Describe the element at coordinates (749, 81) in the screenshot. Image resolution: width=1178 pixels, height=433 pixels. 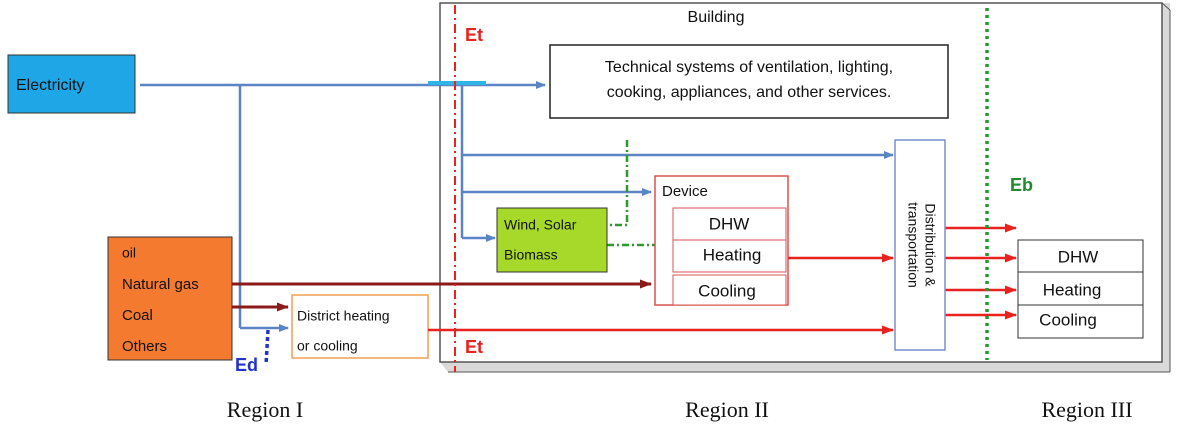
I see `technical-systems-box` at that location.